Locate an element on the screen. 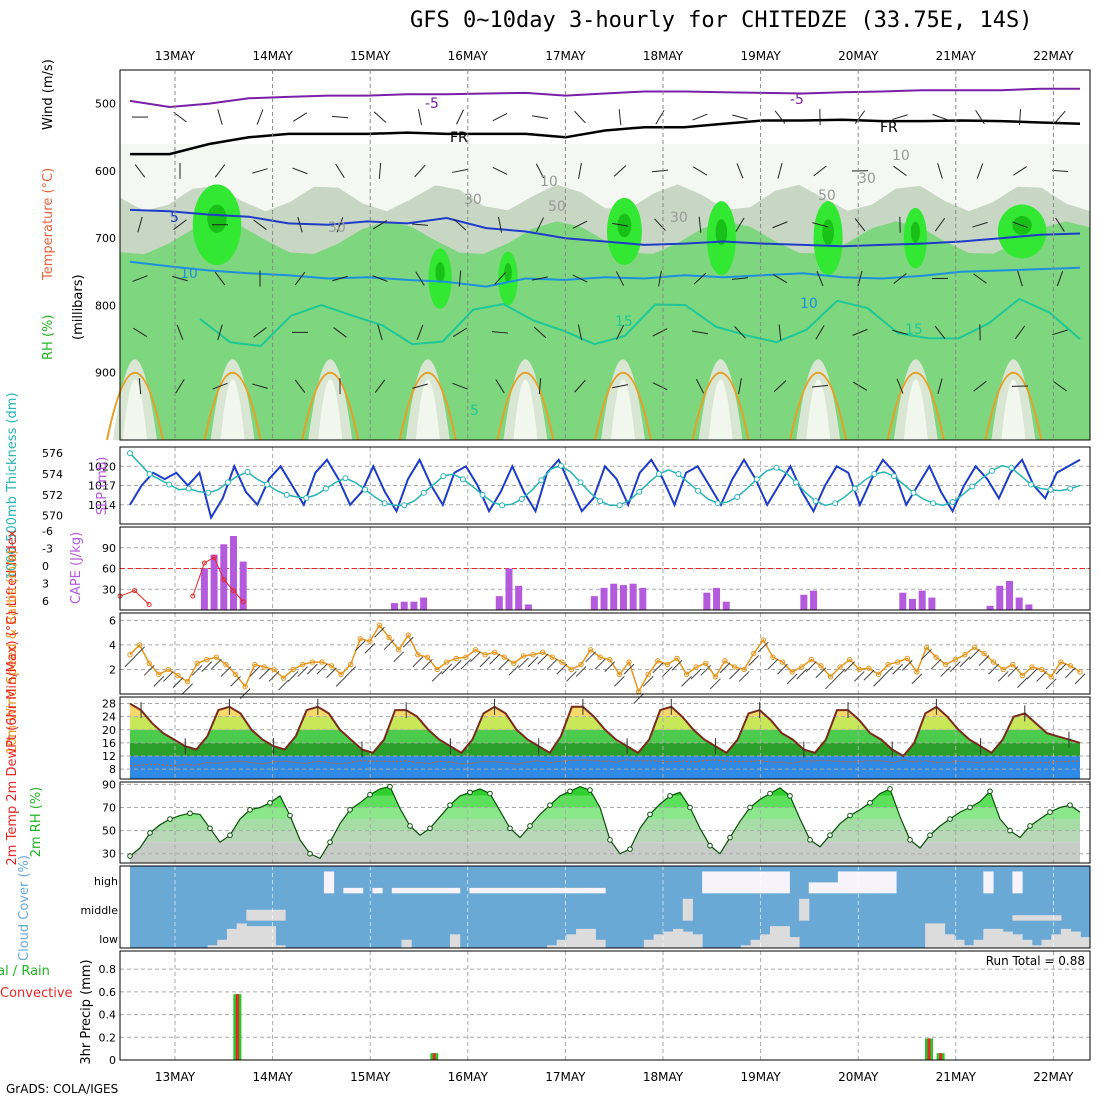  ytick-slp: 1017 is located at coordinates (102, 486).